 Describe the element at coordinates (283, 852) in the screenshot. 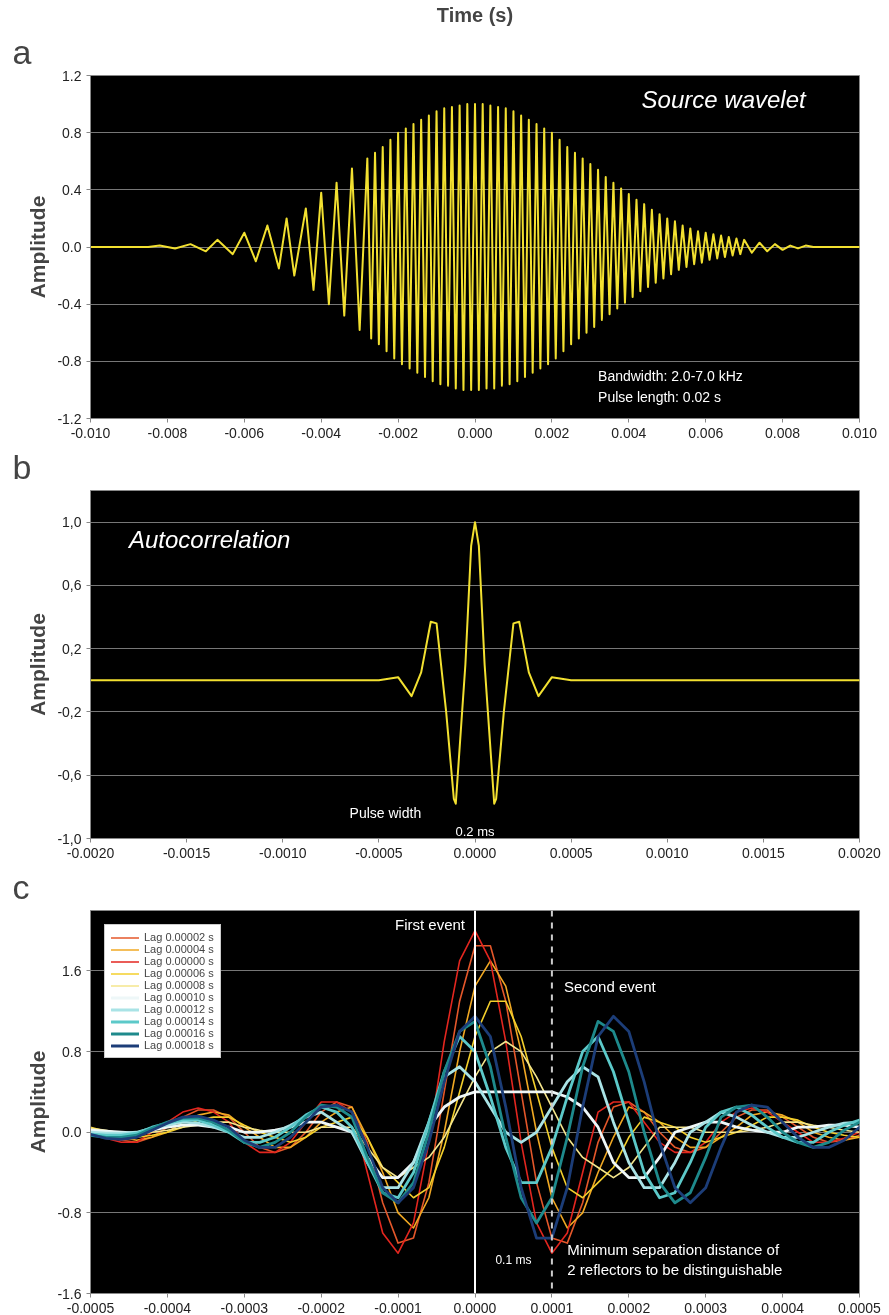

I see `x-tick-label: -0.0010` at that location.